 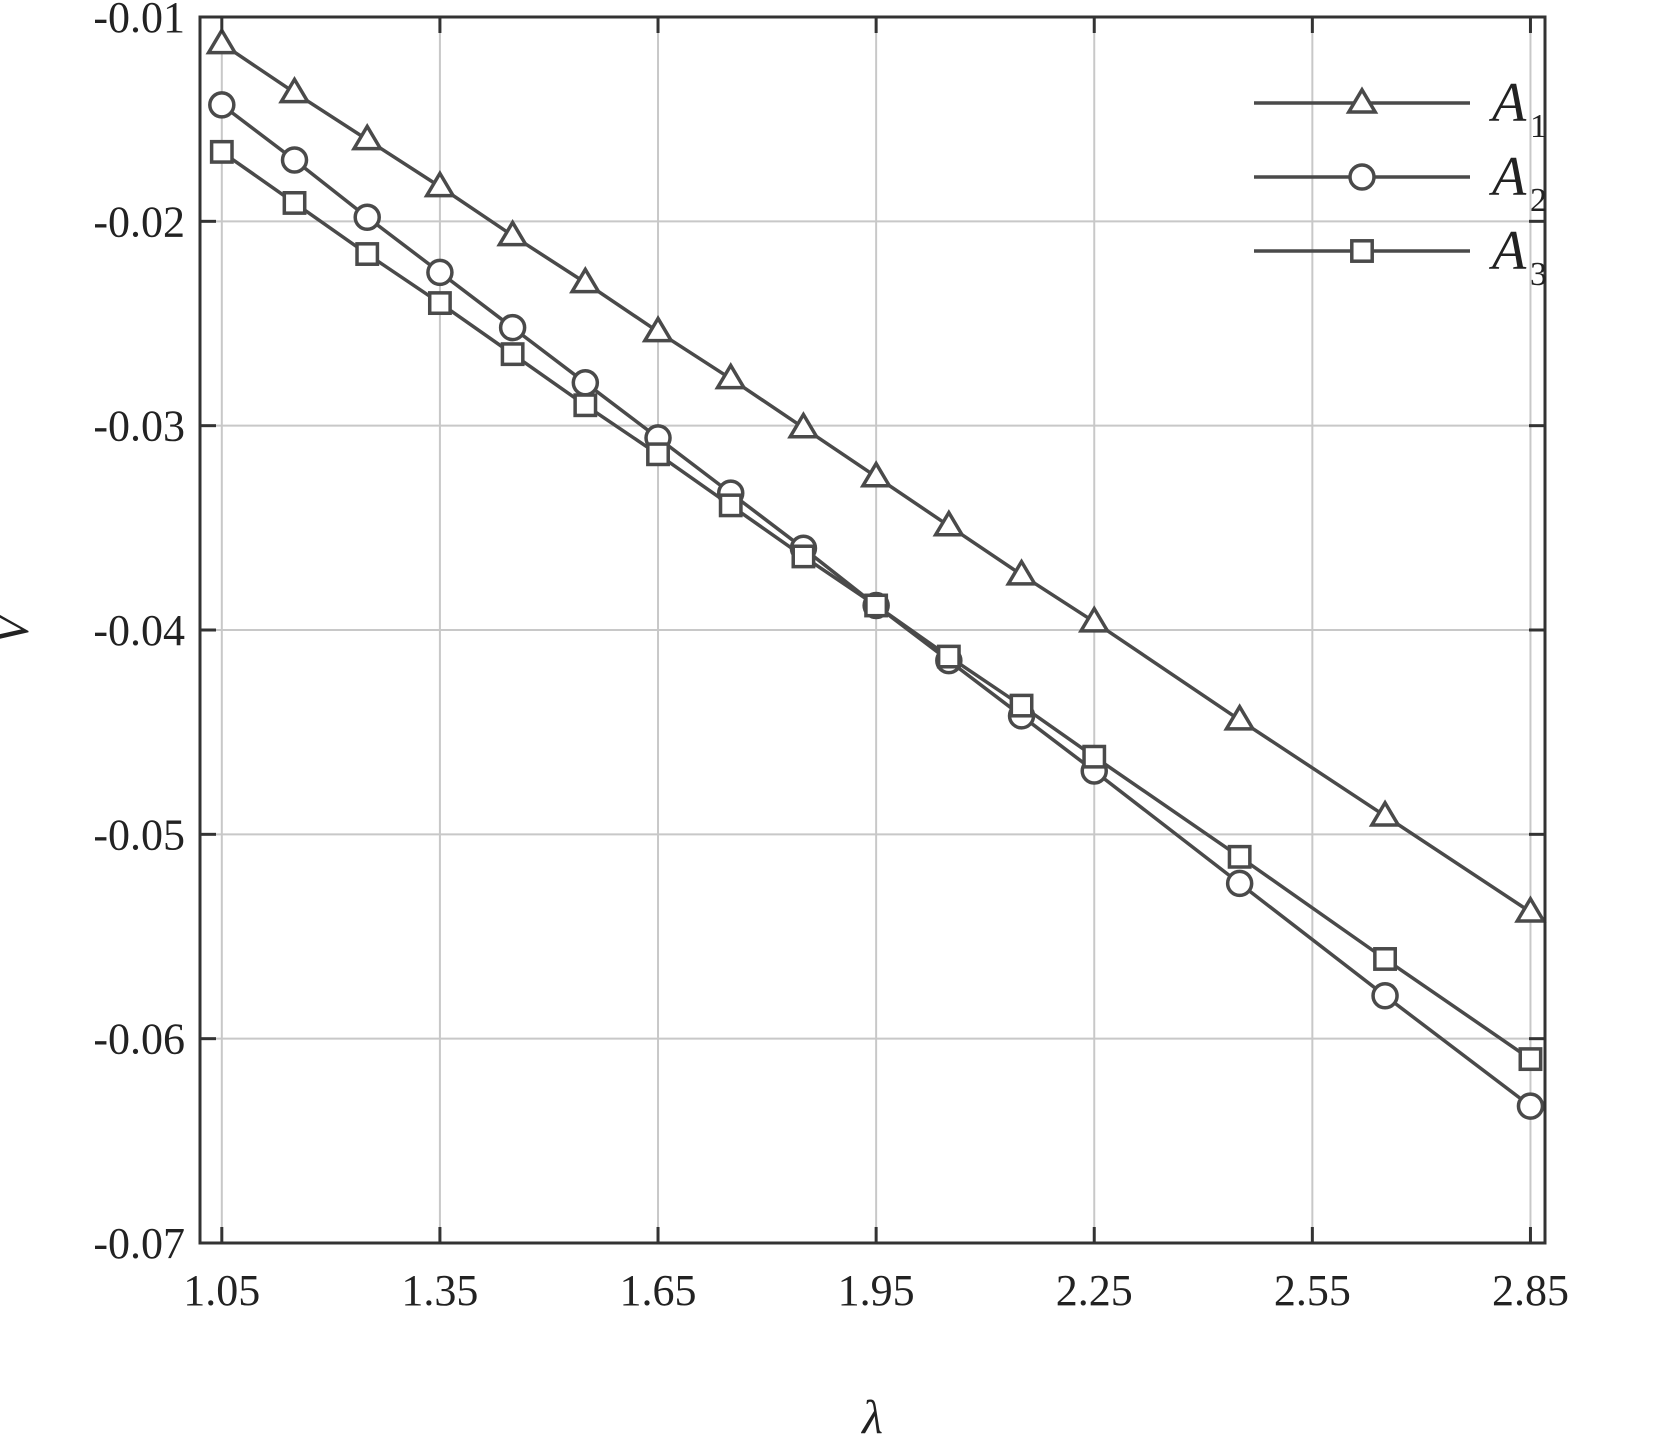 I want to click on legend-subscript: 2, so click(x=1538, y=200).